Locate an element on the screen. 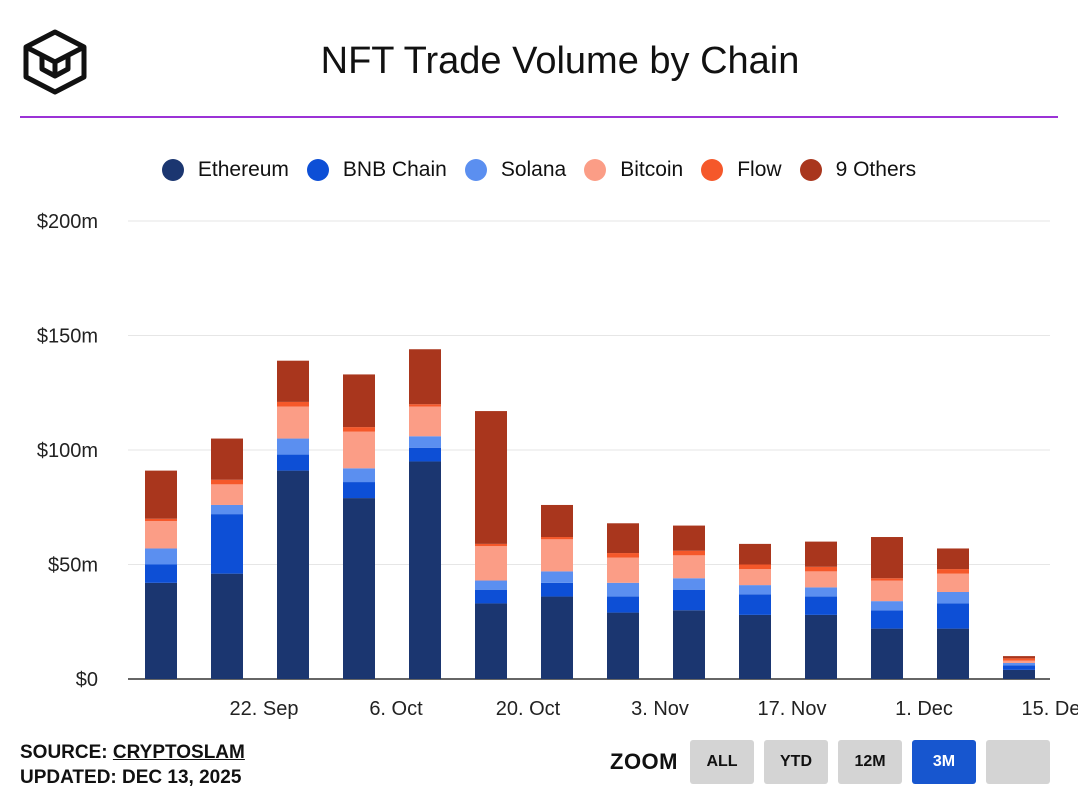 Image resolution: width=1078 pixels, height=796 pixels. zoom-3m-button: 3M is located at coordinates (944, 762).